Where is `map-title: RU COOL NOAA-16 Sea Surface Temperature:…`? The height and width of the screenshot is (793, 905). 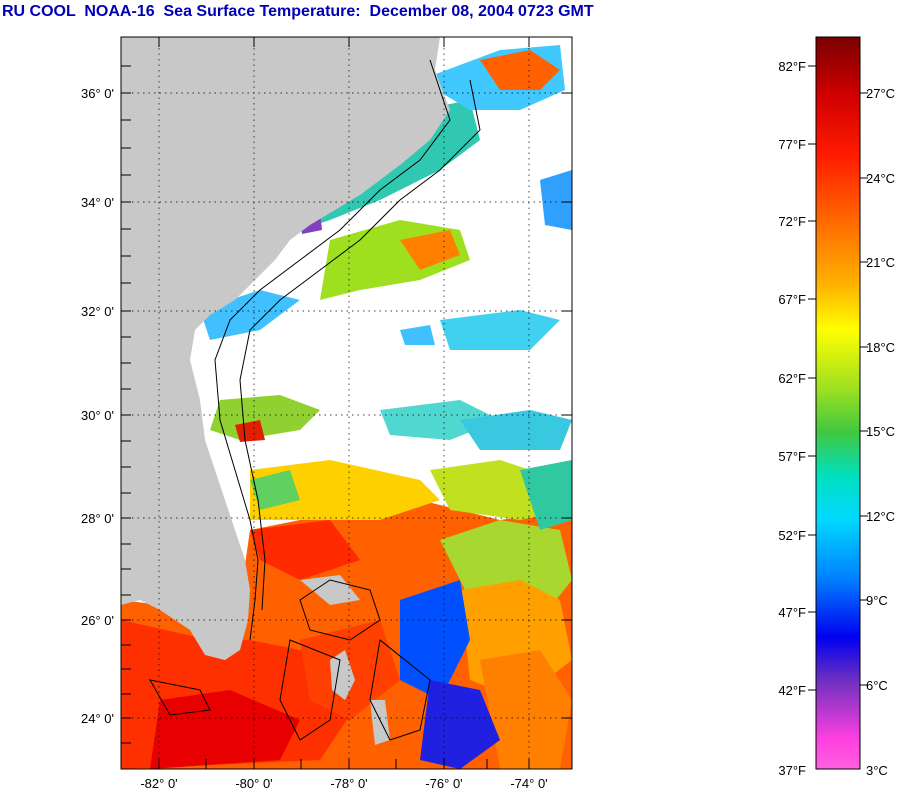 map-title: RU COOL NOAA-16 Sea Surface Temperature:… is located at coordinates (298, 11).